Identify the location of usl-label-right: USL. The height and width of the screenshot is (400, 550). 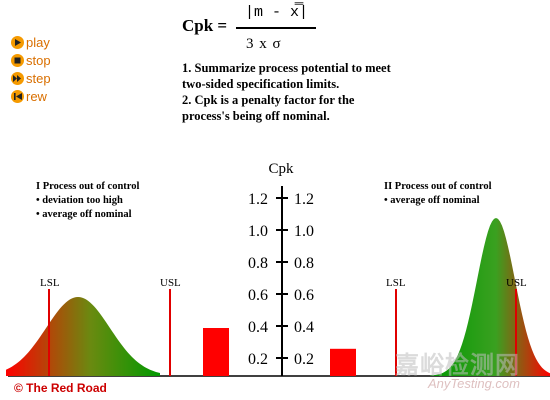
(516, 283).